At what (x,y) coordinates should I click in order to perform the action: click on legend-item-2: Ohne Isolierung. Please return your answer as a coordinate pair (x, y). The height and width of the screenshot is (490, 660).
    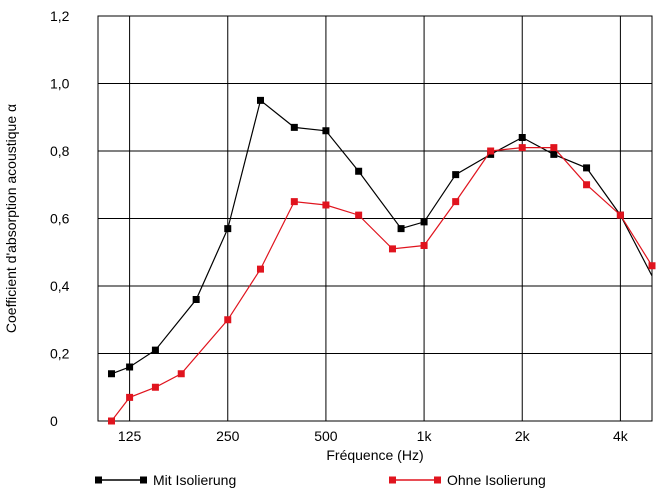
    Looking at the image, I should click on (467, 480).